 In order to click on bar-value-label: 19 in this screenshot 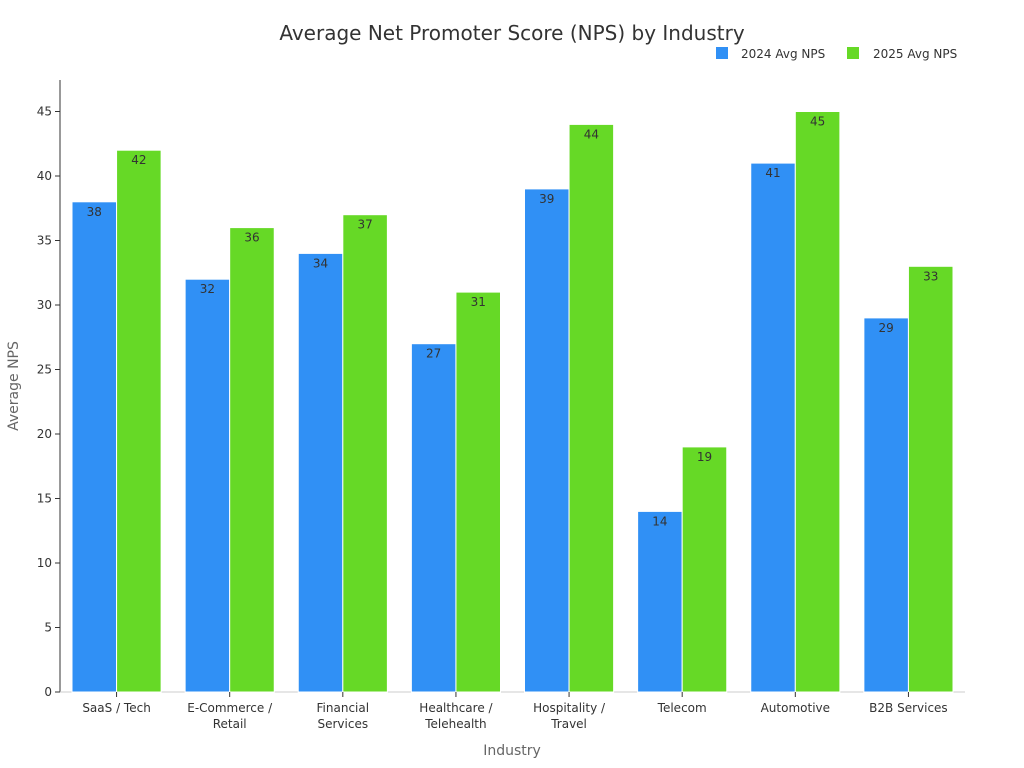, I will do `click(704, 457)`.